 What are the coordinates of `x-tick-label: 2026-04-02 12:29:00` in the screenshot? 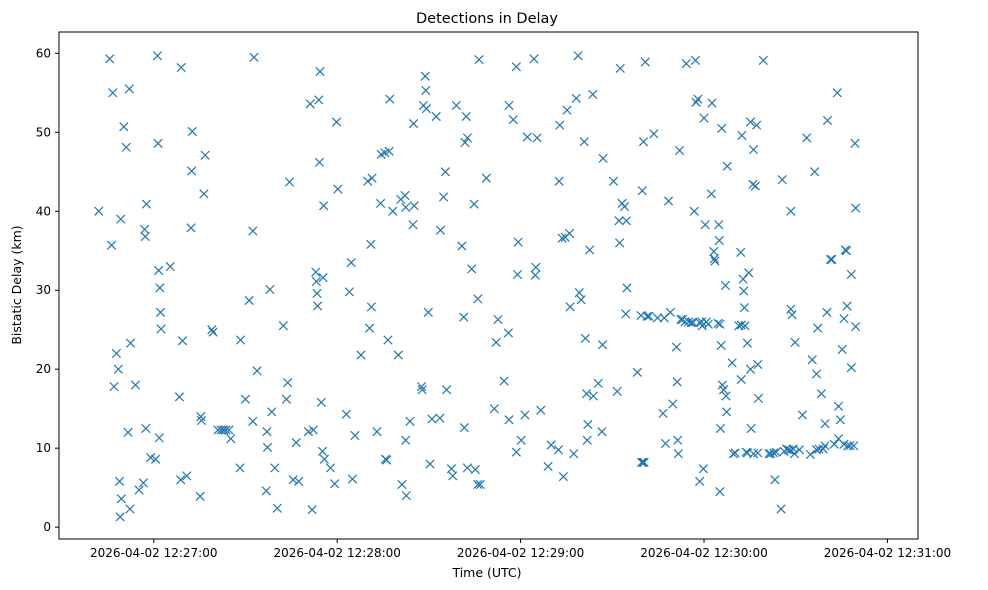 It's located at (520, 553).